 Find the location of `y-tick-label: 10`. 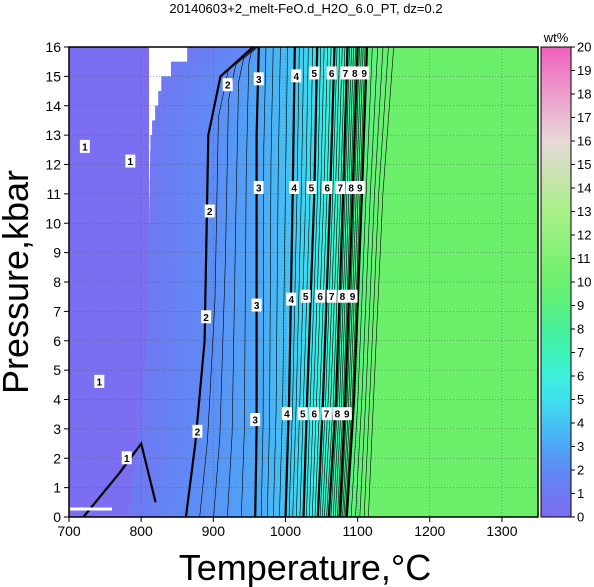

y-tick-label: 10 is located at coordinates (53, 223).